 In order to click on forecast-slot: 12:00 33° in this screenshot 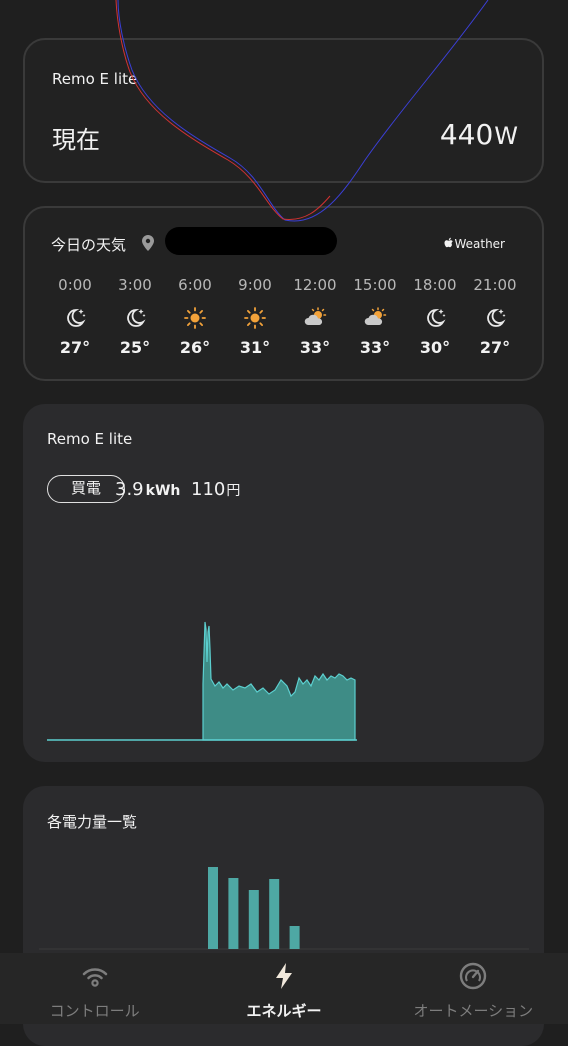, I will do `click(315, 316)`.